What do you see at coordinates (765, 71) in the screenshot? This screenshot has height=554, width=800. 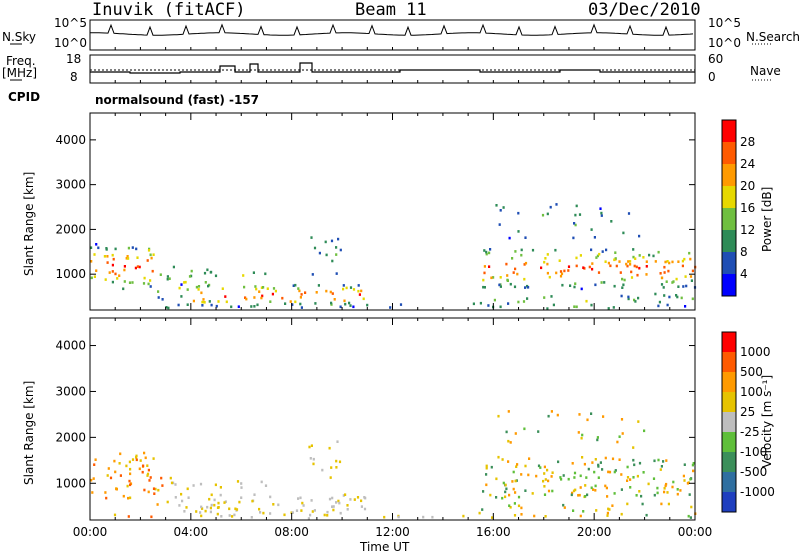 I see `nave-label: Nave` at bounding box center [765, 71].